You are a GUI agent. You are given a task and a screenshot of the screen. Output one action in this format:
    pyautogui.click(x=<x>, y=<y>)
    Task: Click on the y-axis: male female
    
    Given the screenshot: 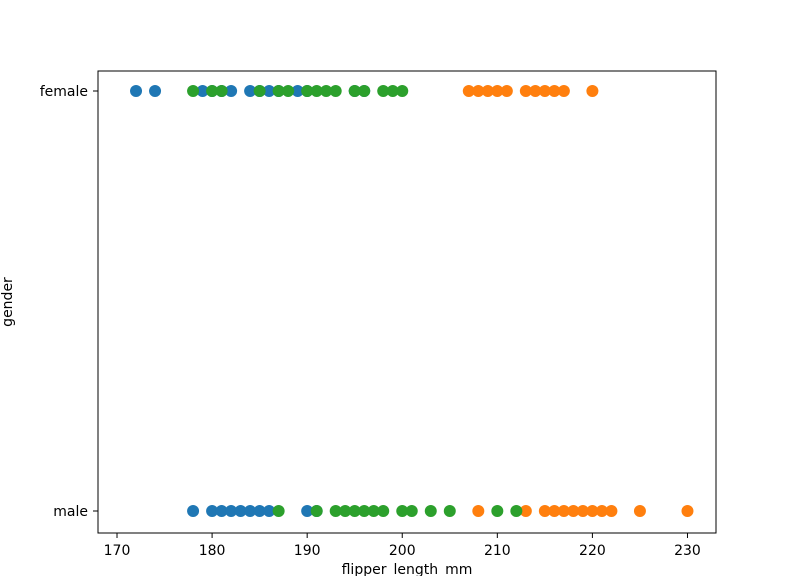 What is the action you would take?
    pyautogui.click(x=69, y=302)
    